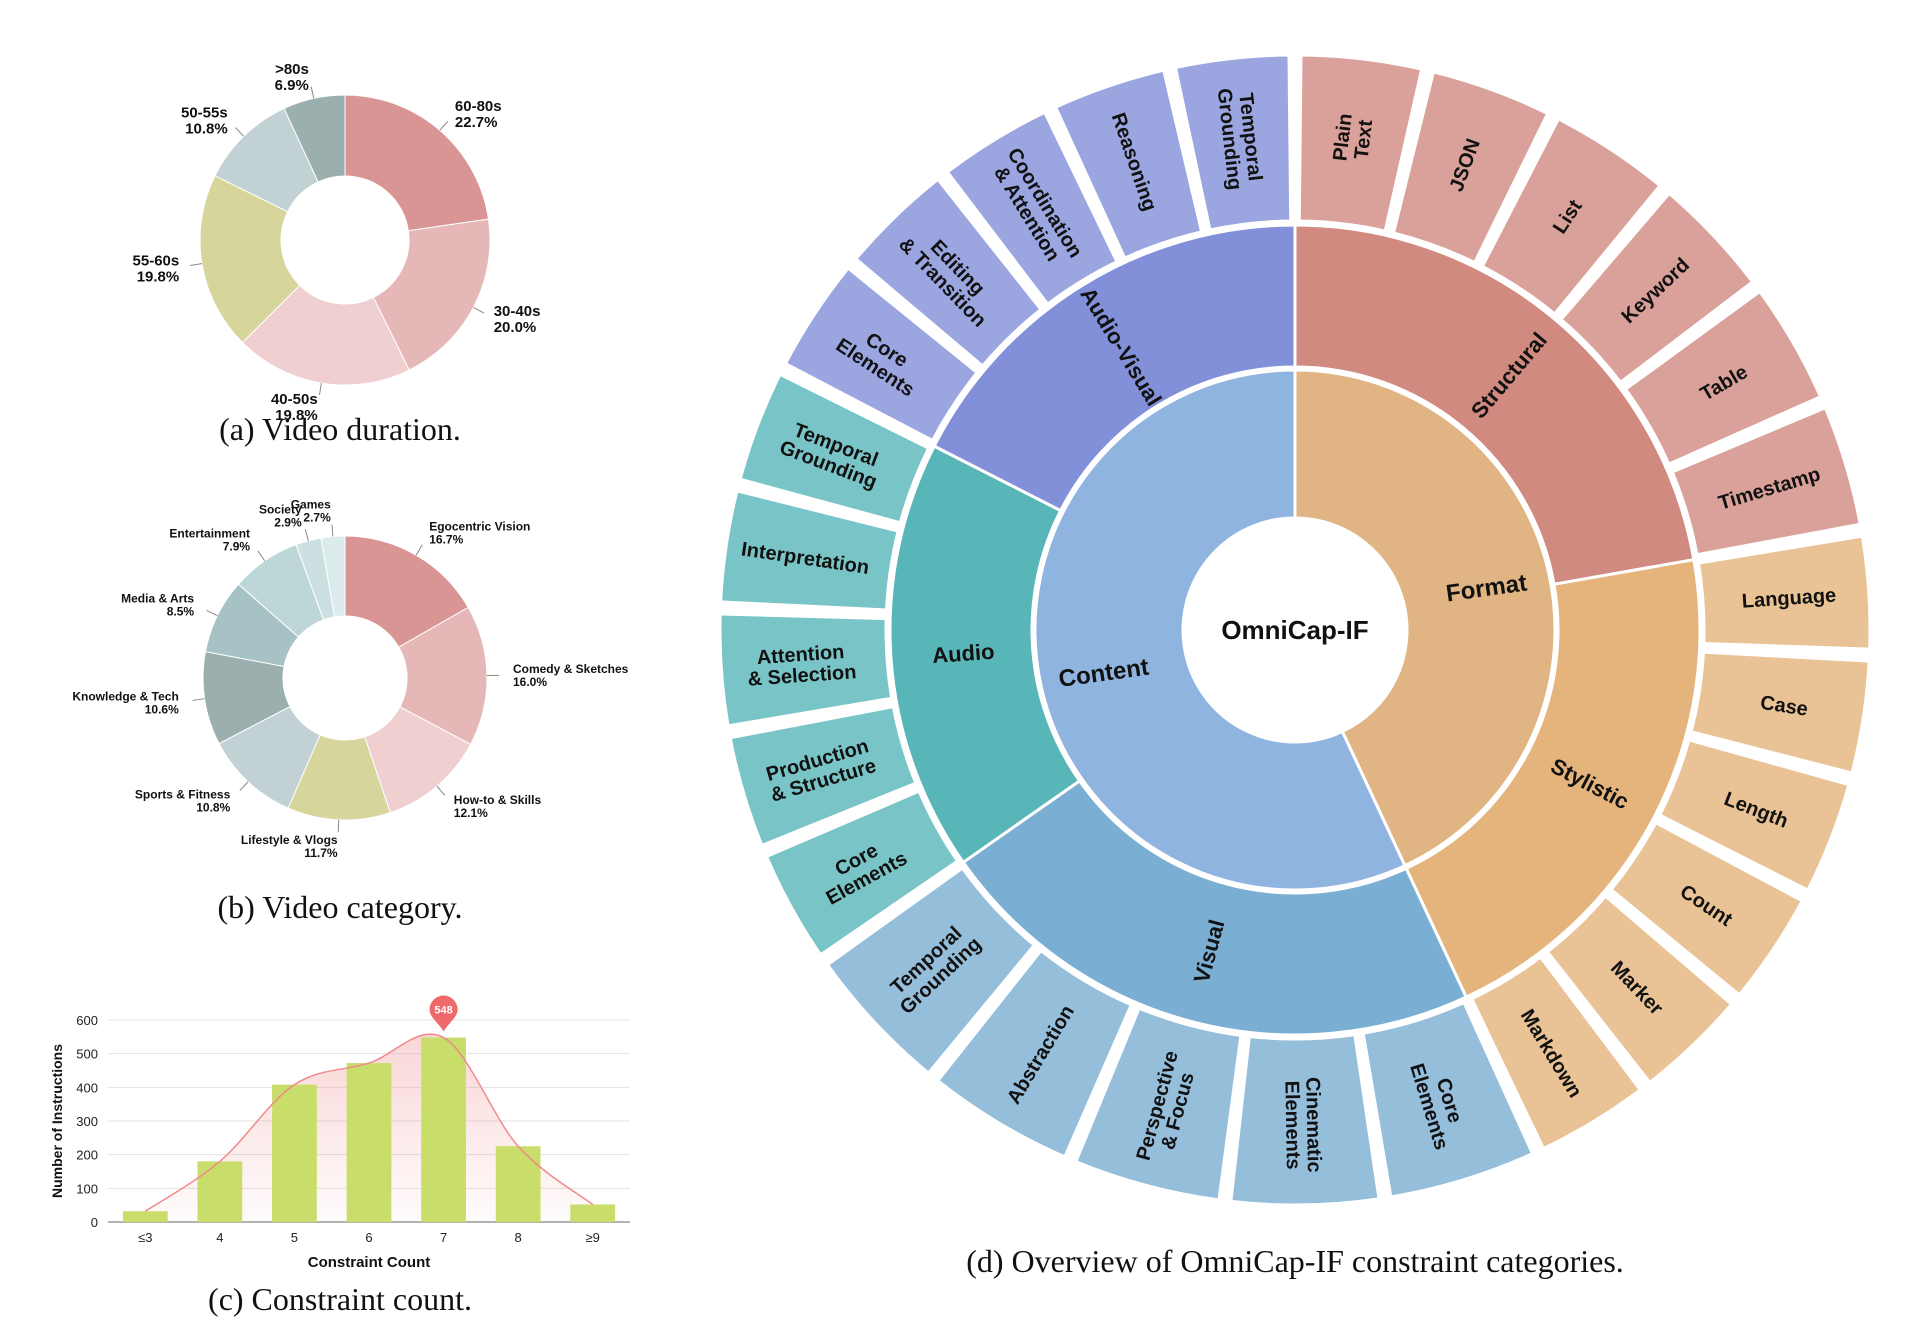  What do you see at coordinates (1302, 1125) in the screenshot?
I see `ring3-label: CinematicElements` at bounding box center [1302, 1125].